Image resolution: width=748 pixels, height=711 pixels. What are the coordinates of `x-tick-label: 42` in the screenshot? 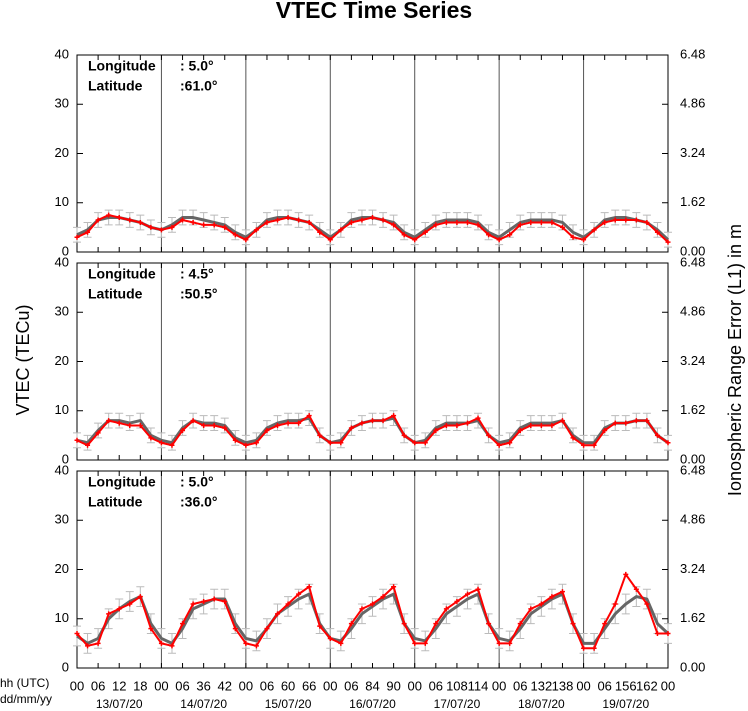 It's located at (225, 685).